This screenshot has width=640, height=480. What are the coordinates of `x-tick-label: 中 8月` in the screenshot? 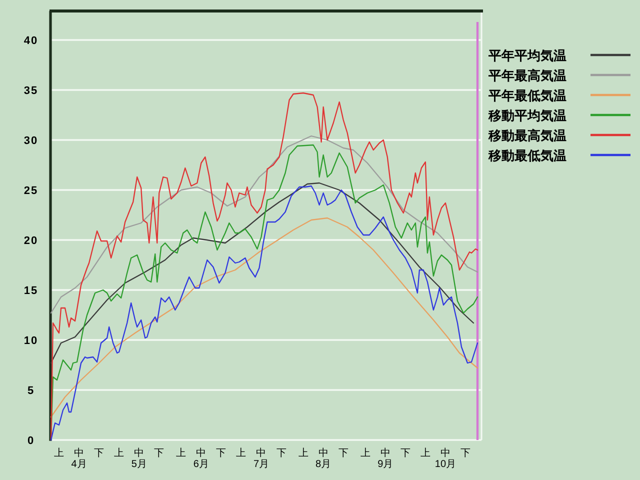 It's located at (324, 458).